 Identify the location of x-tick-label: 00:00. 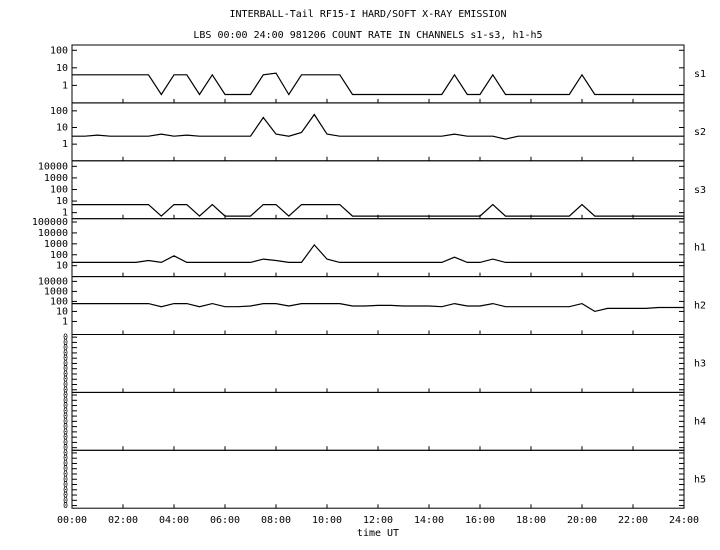
(72, 520).